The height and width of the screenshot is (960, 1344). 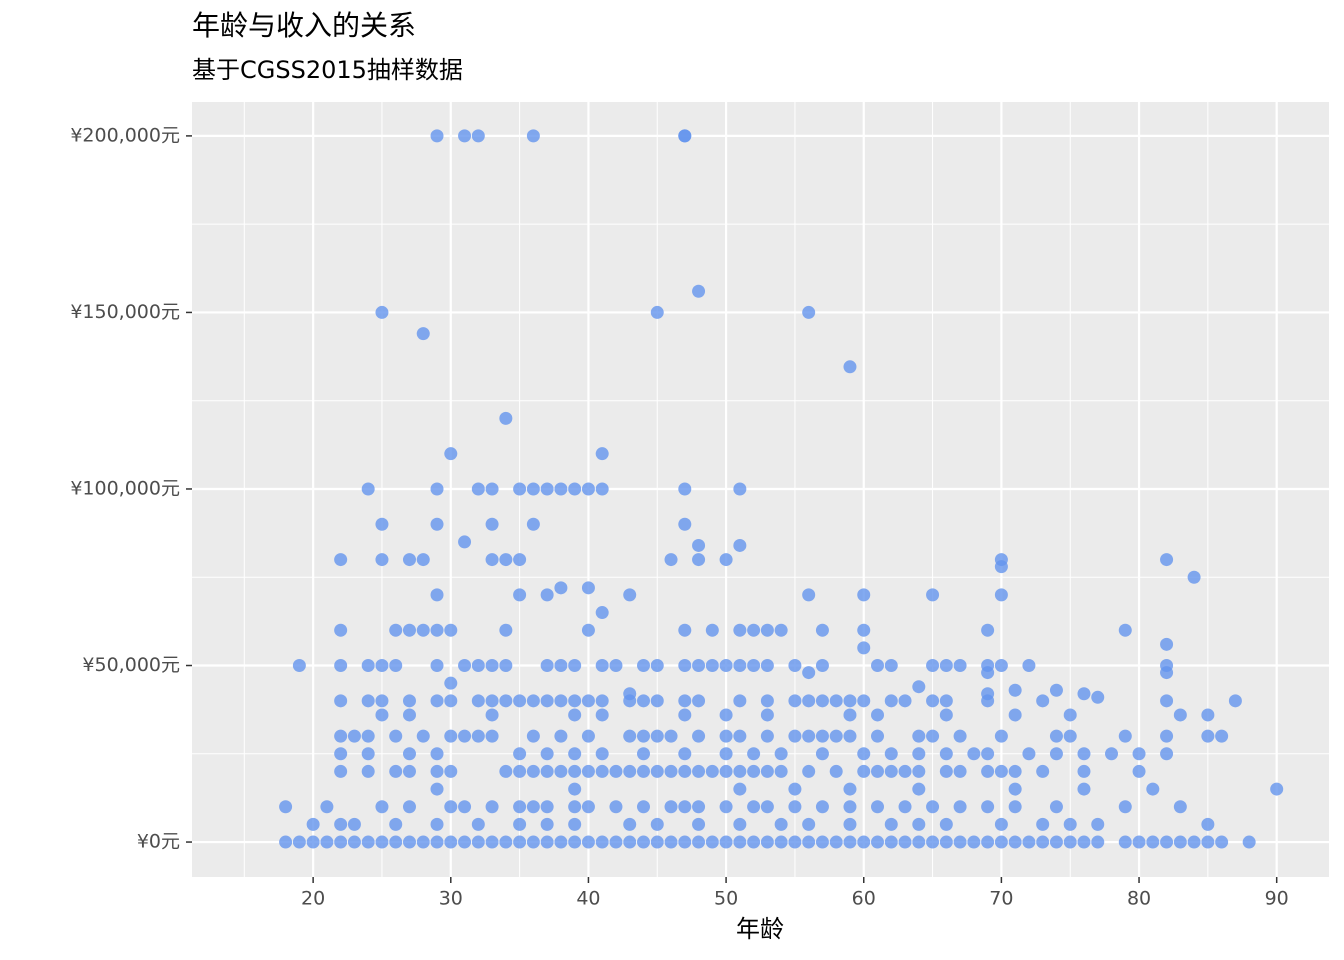 What do you see at coordinates (304, 25) in the screenshot?
I see `chart-title: 年龄与收入的关系` at bounding box center [304, 25].